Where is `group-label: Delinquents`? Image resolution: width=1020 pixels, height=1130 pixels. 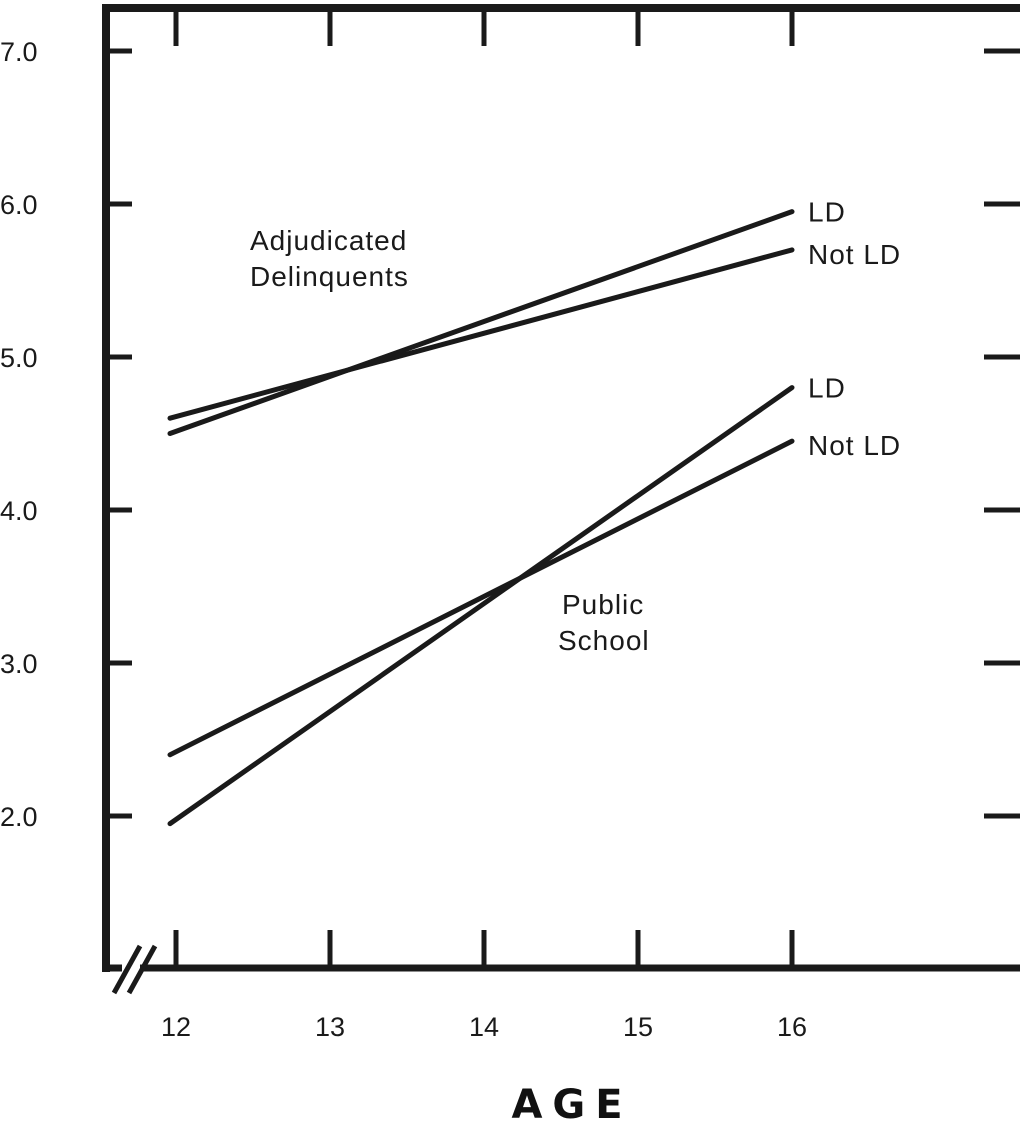 group-label: Delinquents is located at coordinates (329, 276).